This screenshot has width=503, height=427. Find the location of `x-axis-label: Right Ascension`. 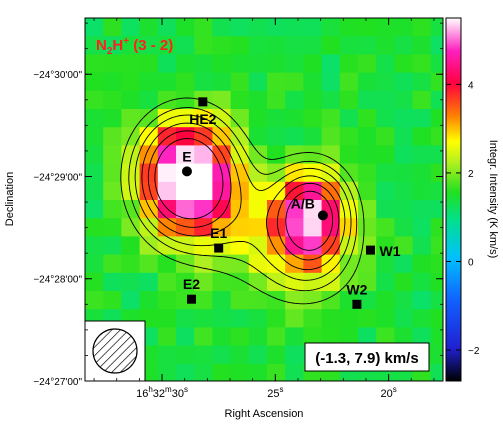

x-axis-label: Right Ascension is located at coordinates (264, 414).